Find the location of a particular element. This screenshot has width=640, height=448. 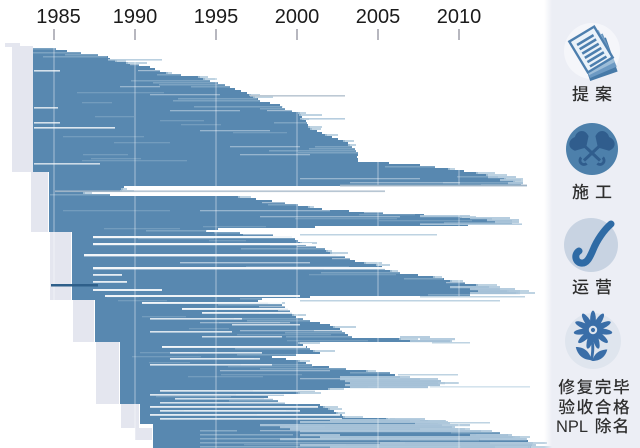

svg-text: 2010 is located at coordinates (459, 17).